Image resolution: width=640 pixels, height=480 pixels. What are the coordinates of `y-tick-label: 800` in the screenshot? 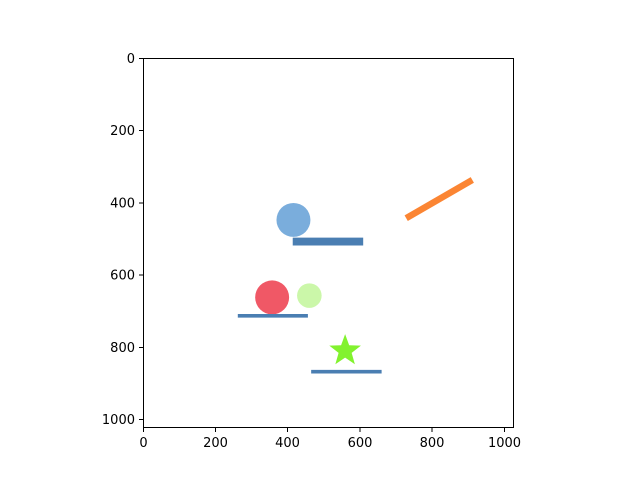 It's located at (122, 348).